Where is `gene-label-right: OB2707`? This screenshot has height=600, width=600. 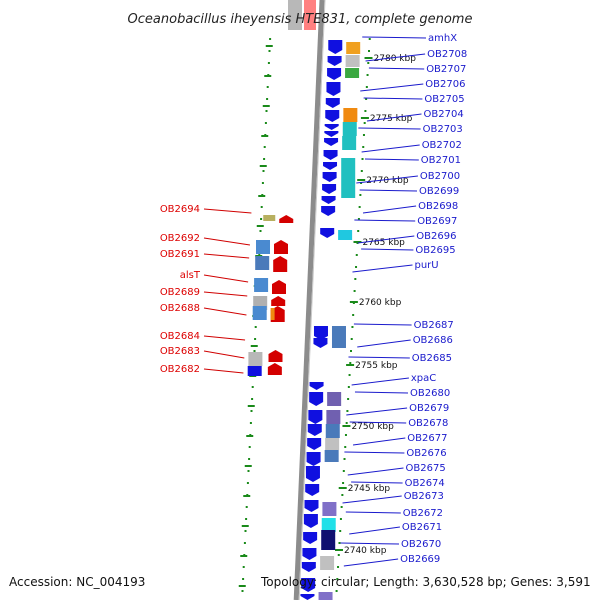 gene-label-right: OB2707 is located at coordinates (446, 69).